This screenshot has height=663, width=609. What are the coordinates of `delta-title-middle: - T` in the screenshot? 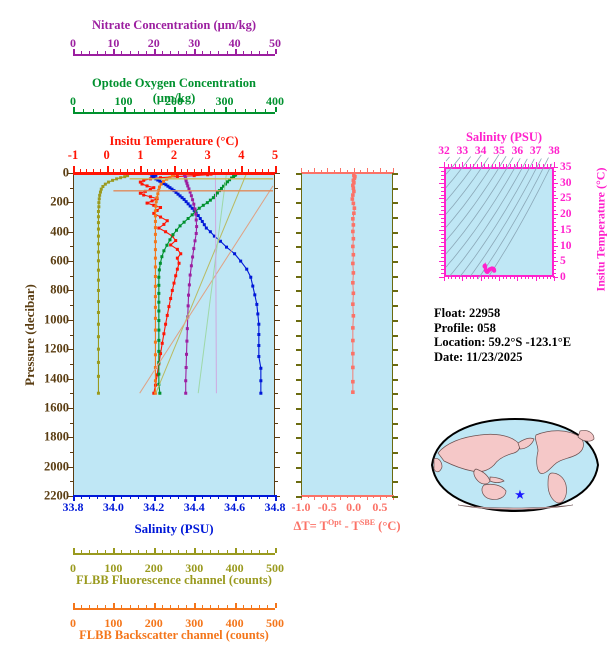 It's located at (350, 526).